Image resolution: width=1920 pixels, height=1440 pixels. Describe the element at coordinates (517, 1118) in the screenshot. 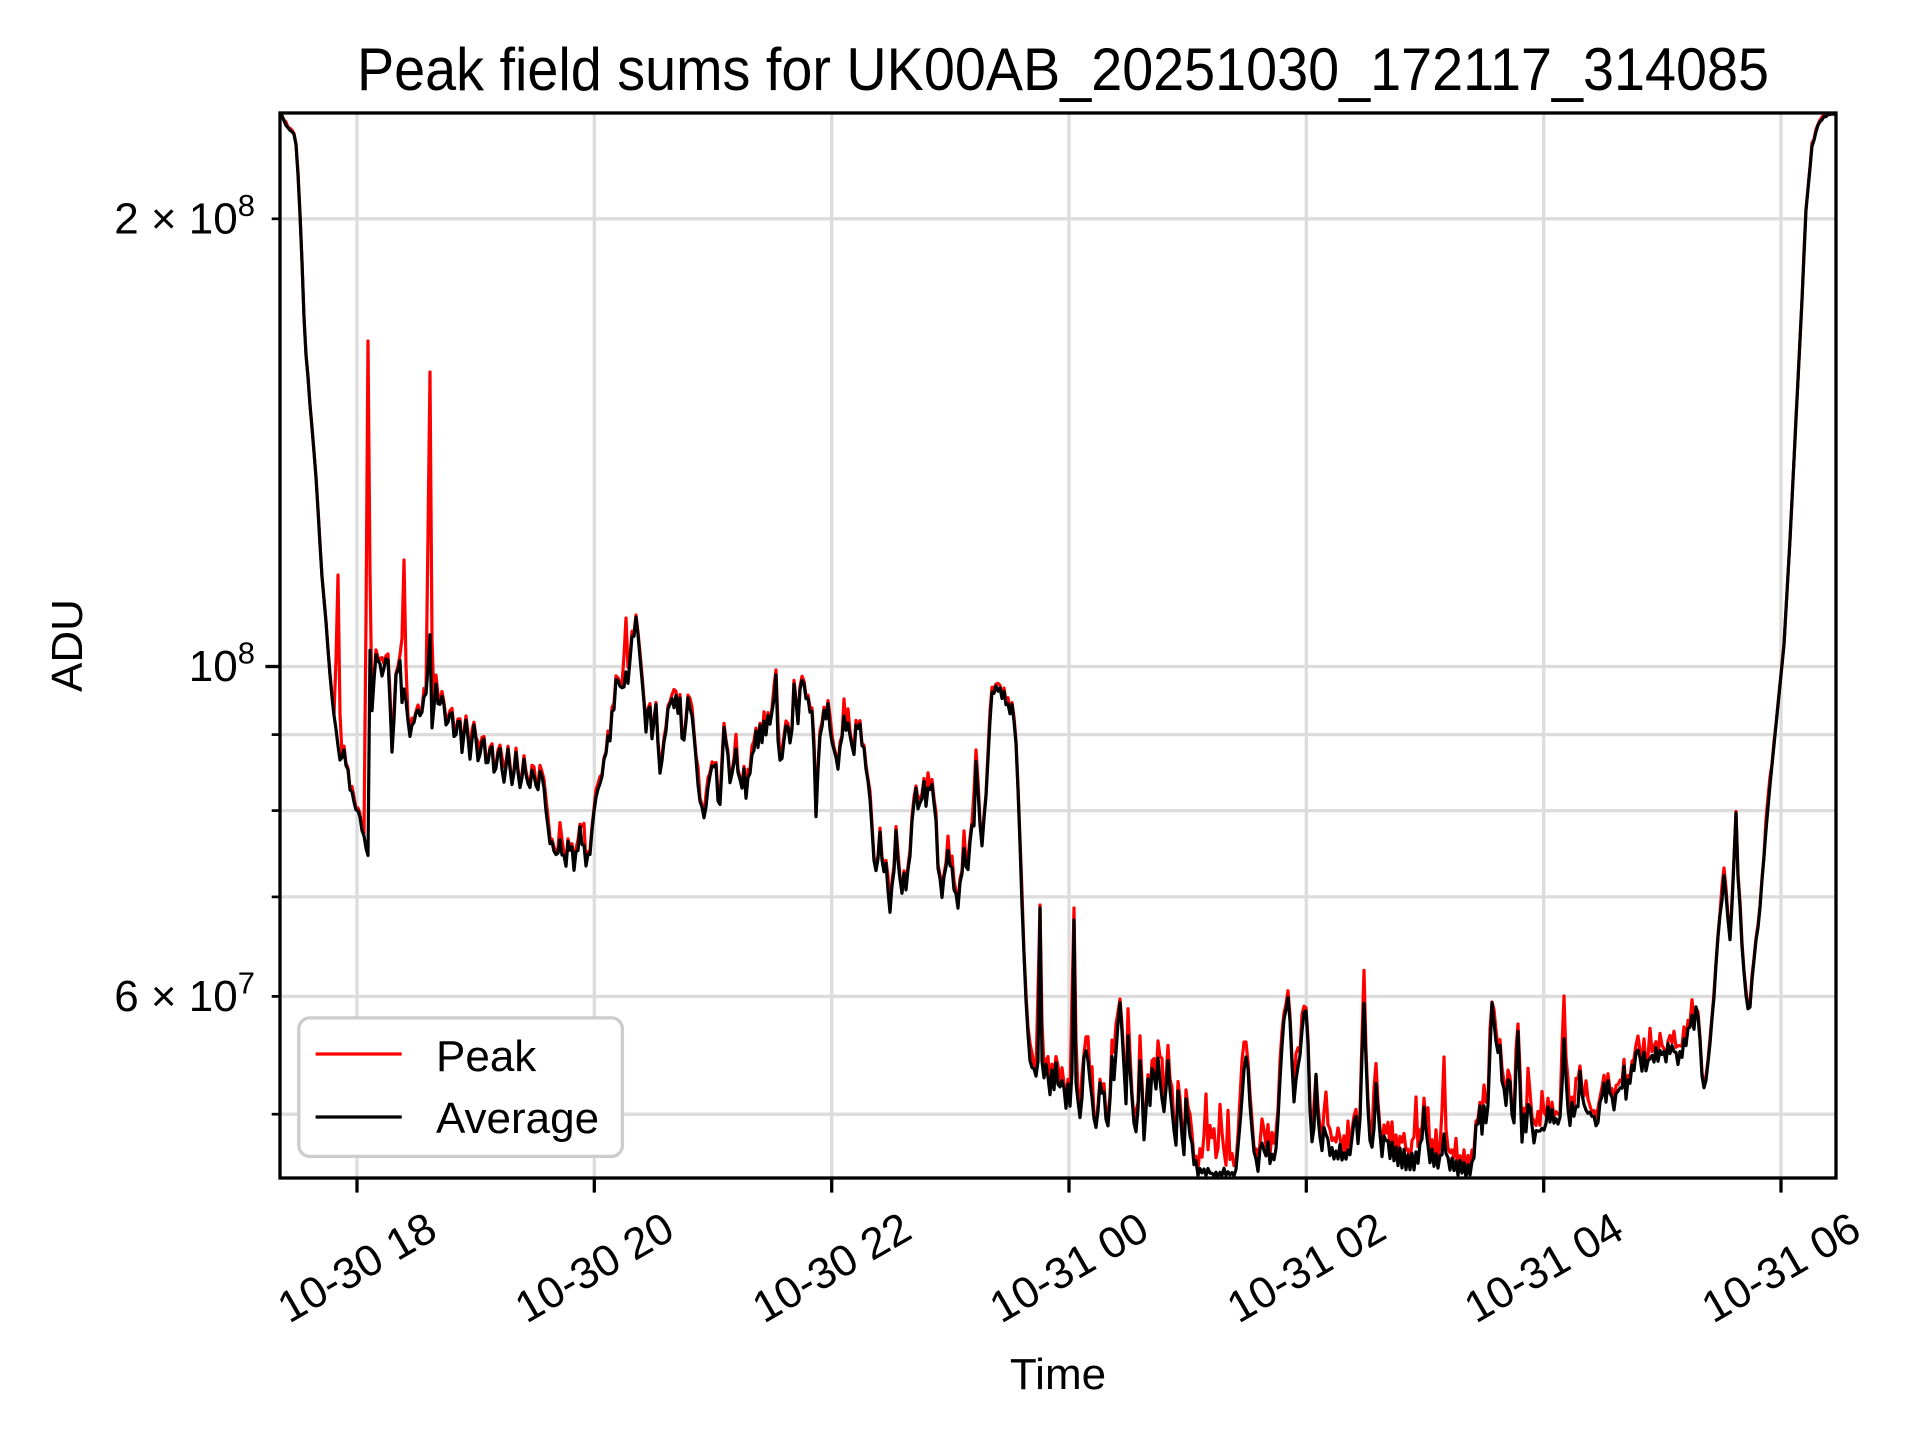

I see `svg-text: Average` at that location.